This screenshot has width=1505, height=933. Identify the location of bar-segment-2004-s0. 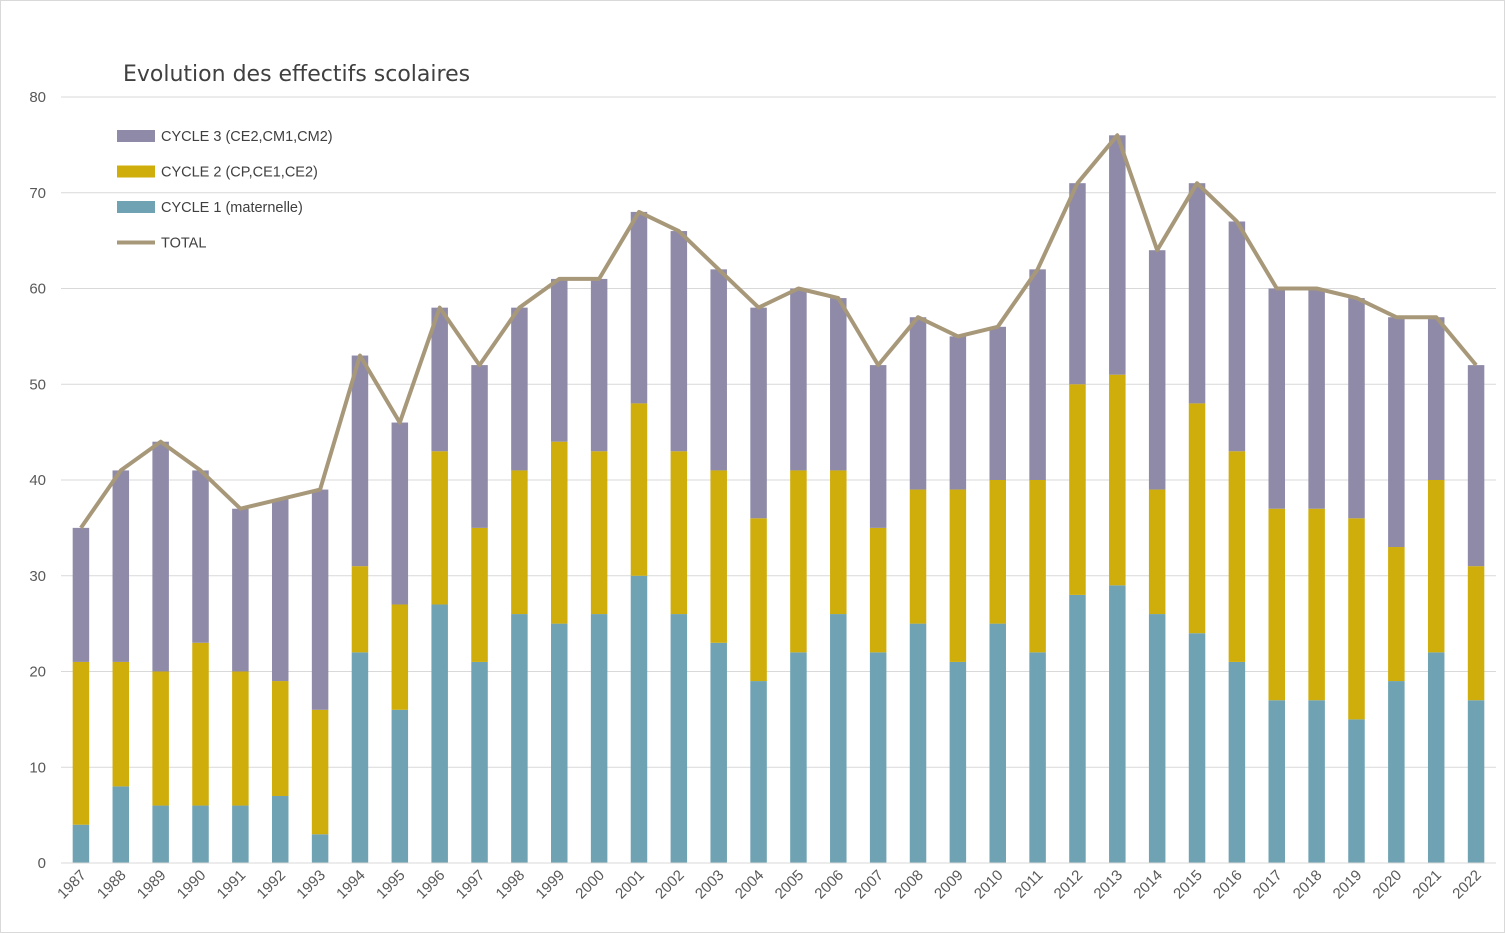
(758, 772).